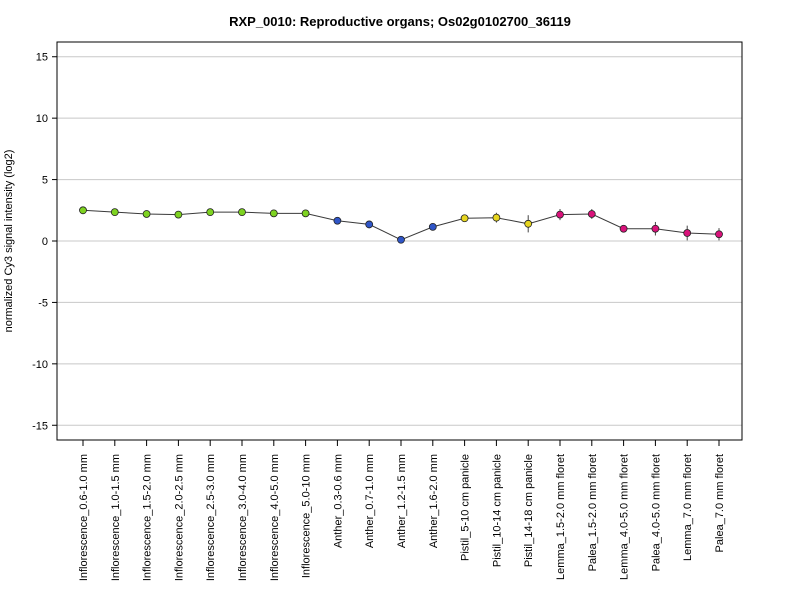 The height and width of the screenshot is (605, 800). Describe the element at coordinates (43, 303) in the screenshot. I see `y-tick-label: -5` at that location.